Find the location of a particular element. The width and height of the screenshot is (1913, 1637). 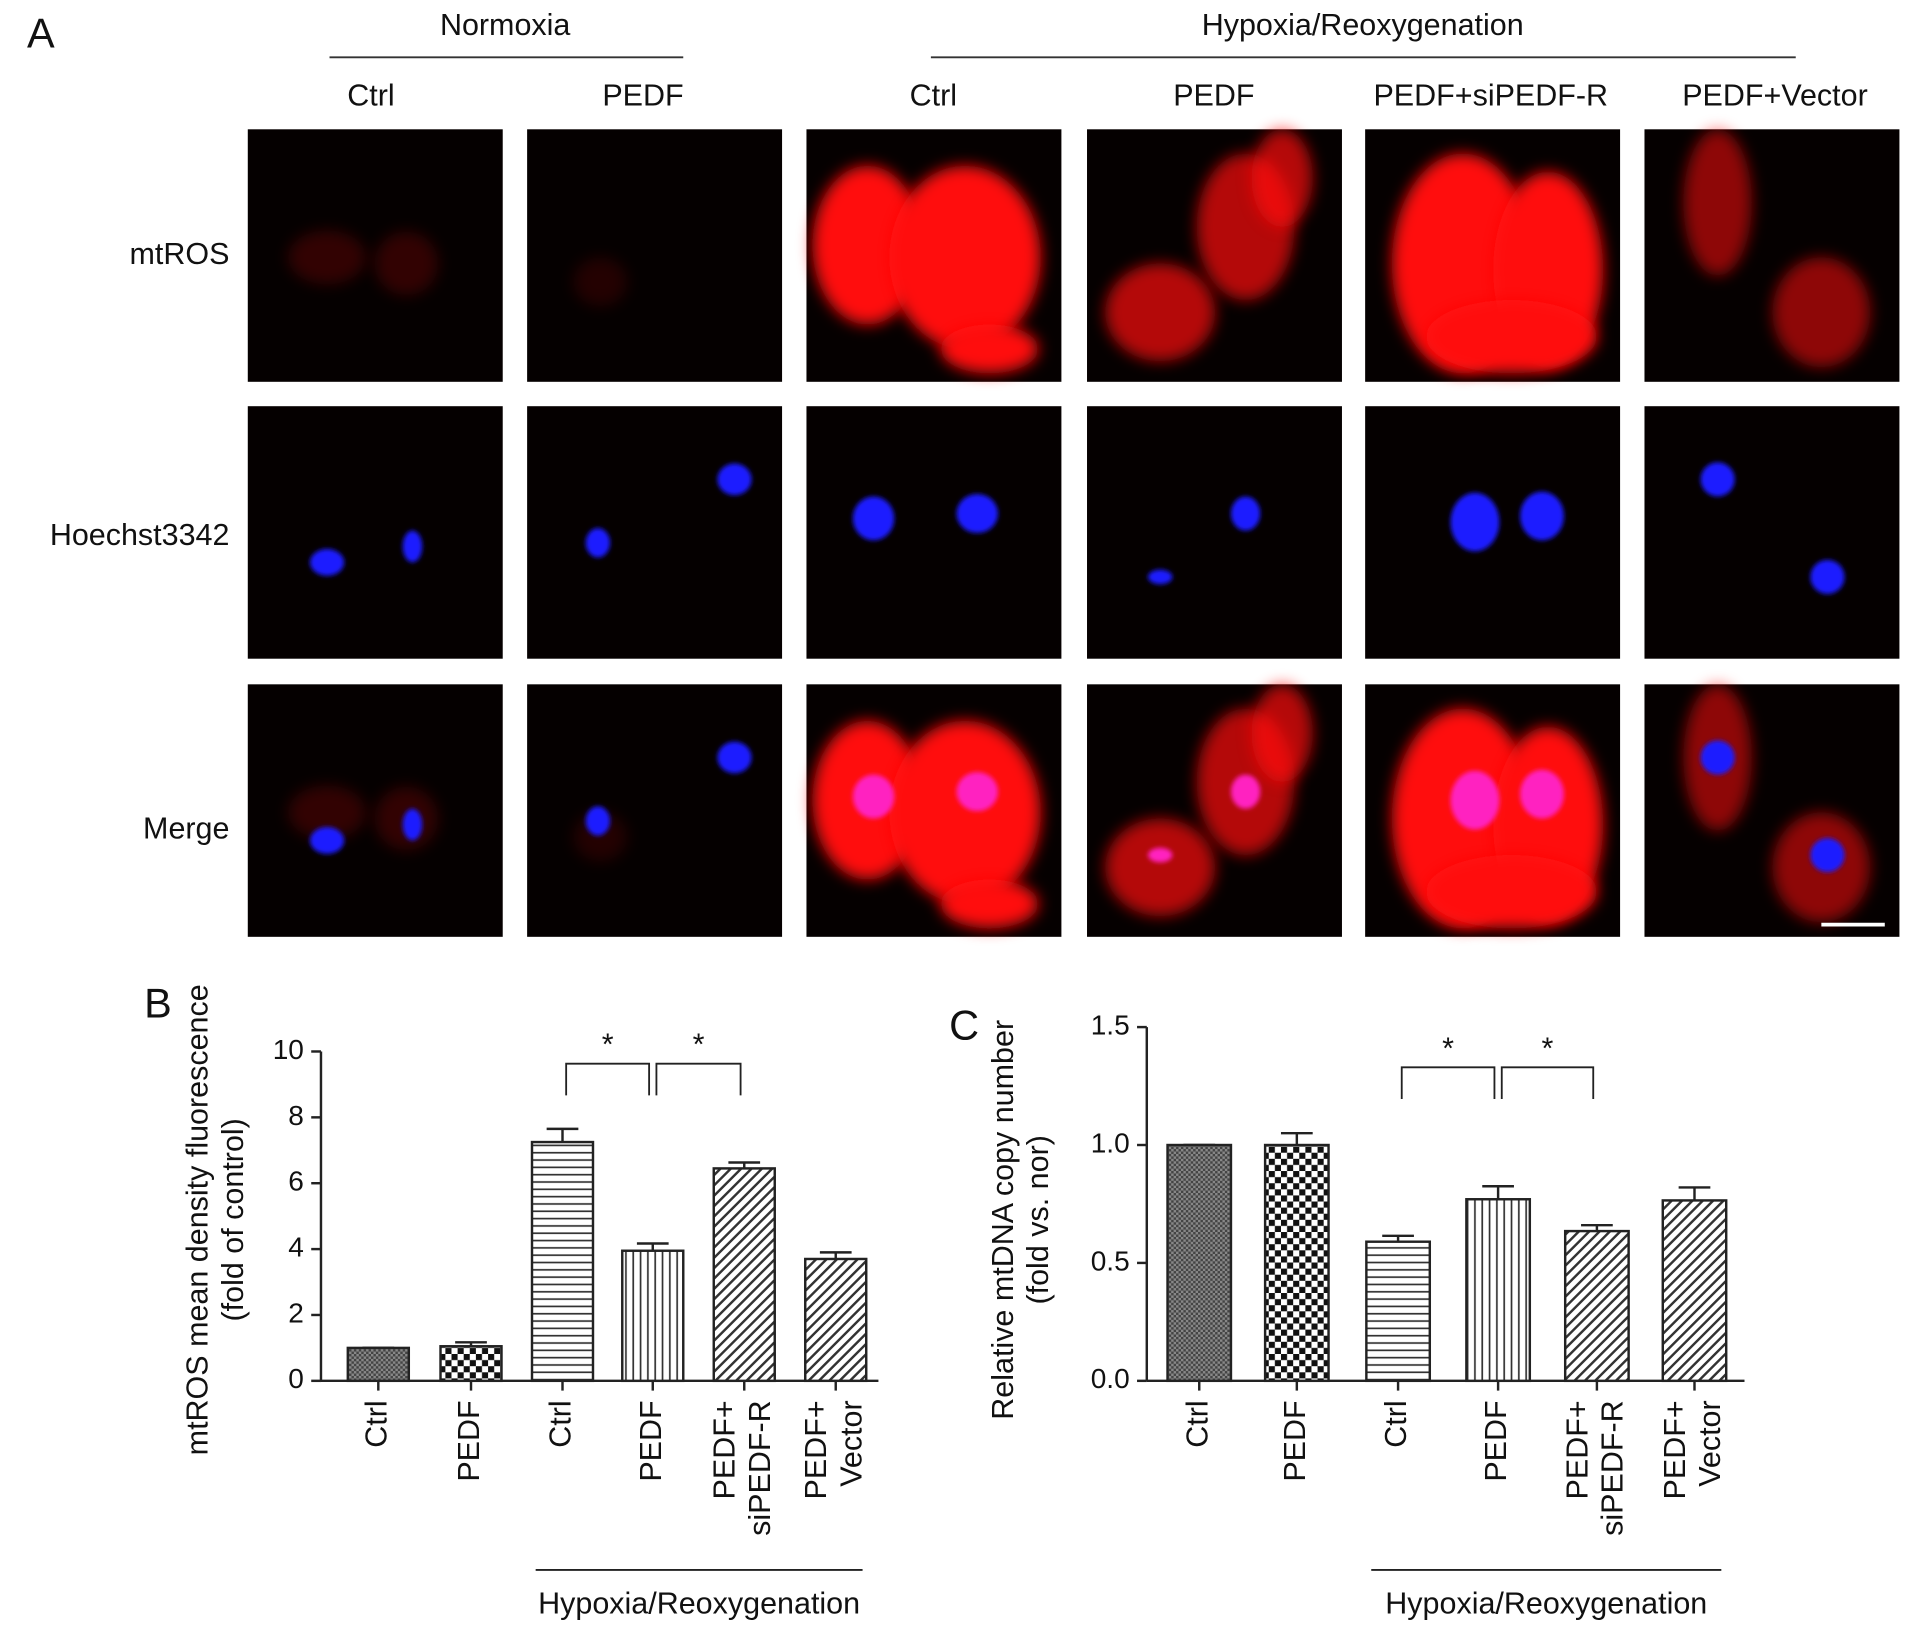

y-tick-label: 2 is located at coordinates (296, 1312).